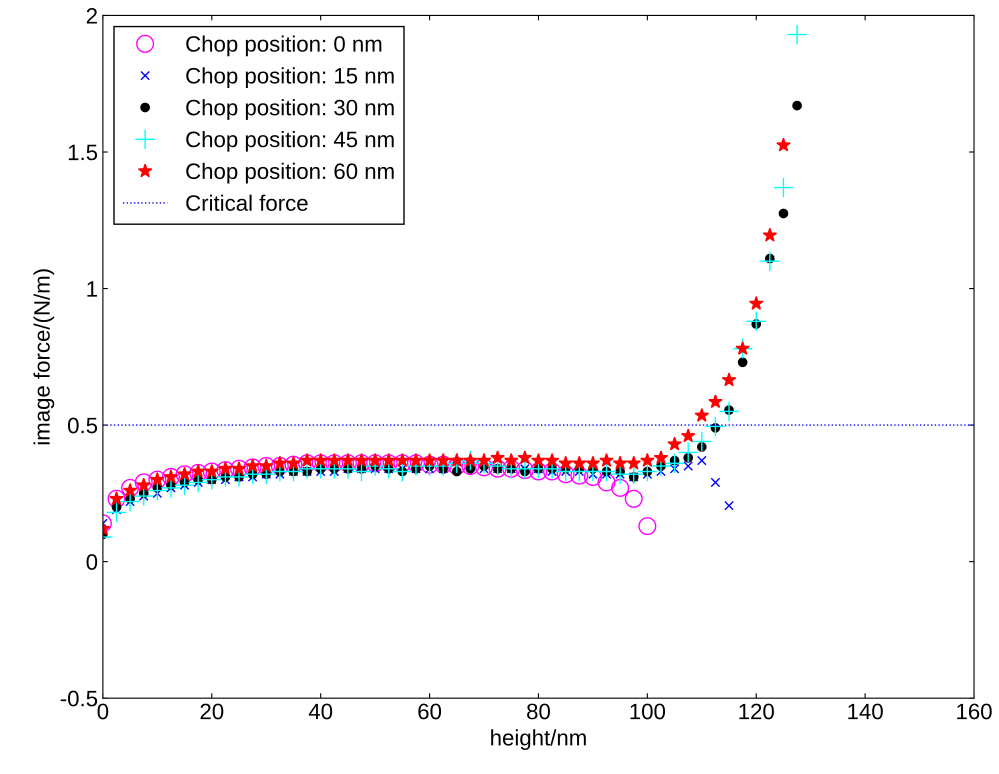  What do you see at coordinates (103, 712) in the screenshot?
I see `x-tick-label: 0` at bounding box center [103, 712].